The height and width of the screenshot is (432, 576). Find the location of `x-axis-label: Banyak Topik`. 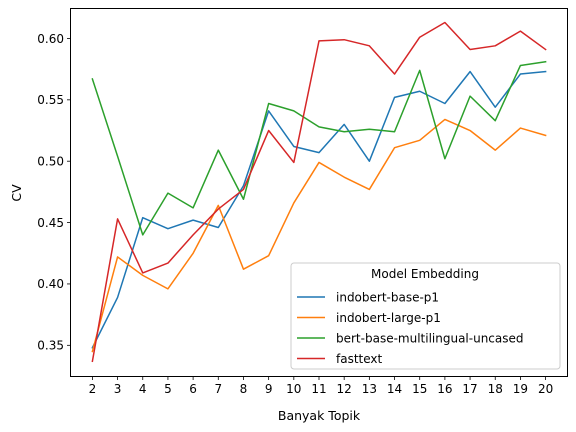

x-axis-label: Banyak Topik is located at coordinates (319, 415).